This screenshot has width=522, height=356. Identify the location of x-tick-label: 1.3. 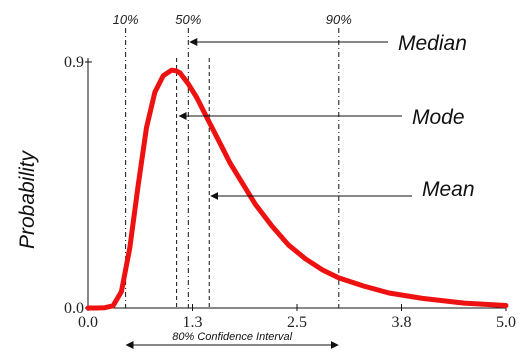
(193, 322).